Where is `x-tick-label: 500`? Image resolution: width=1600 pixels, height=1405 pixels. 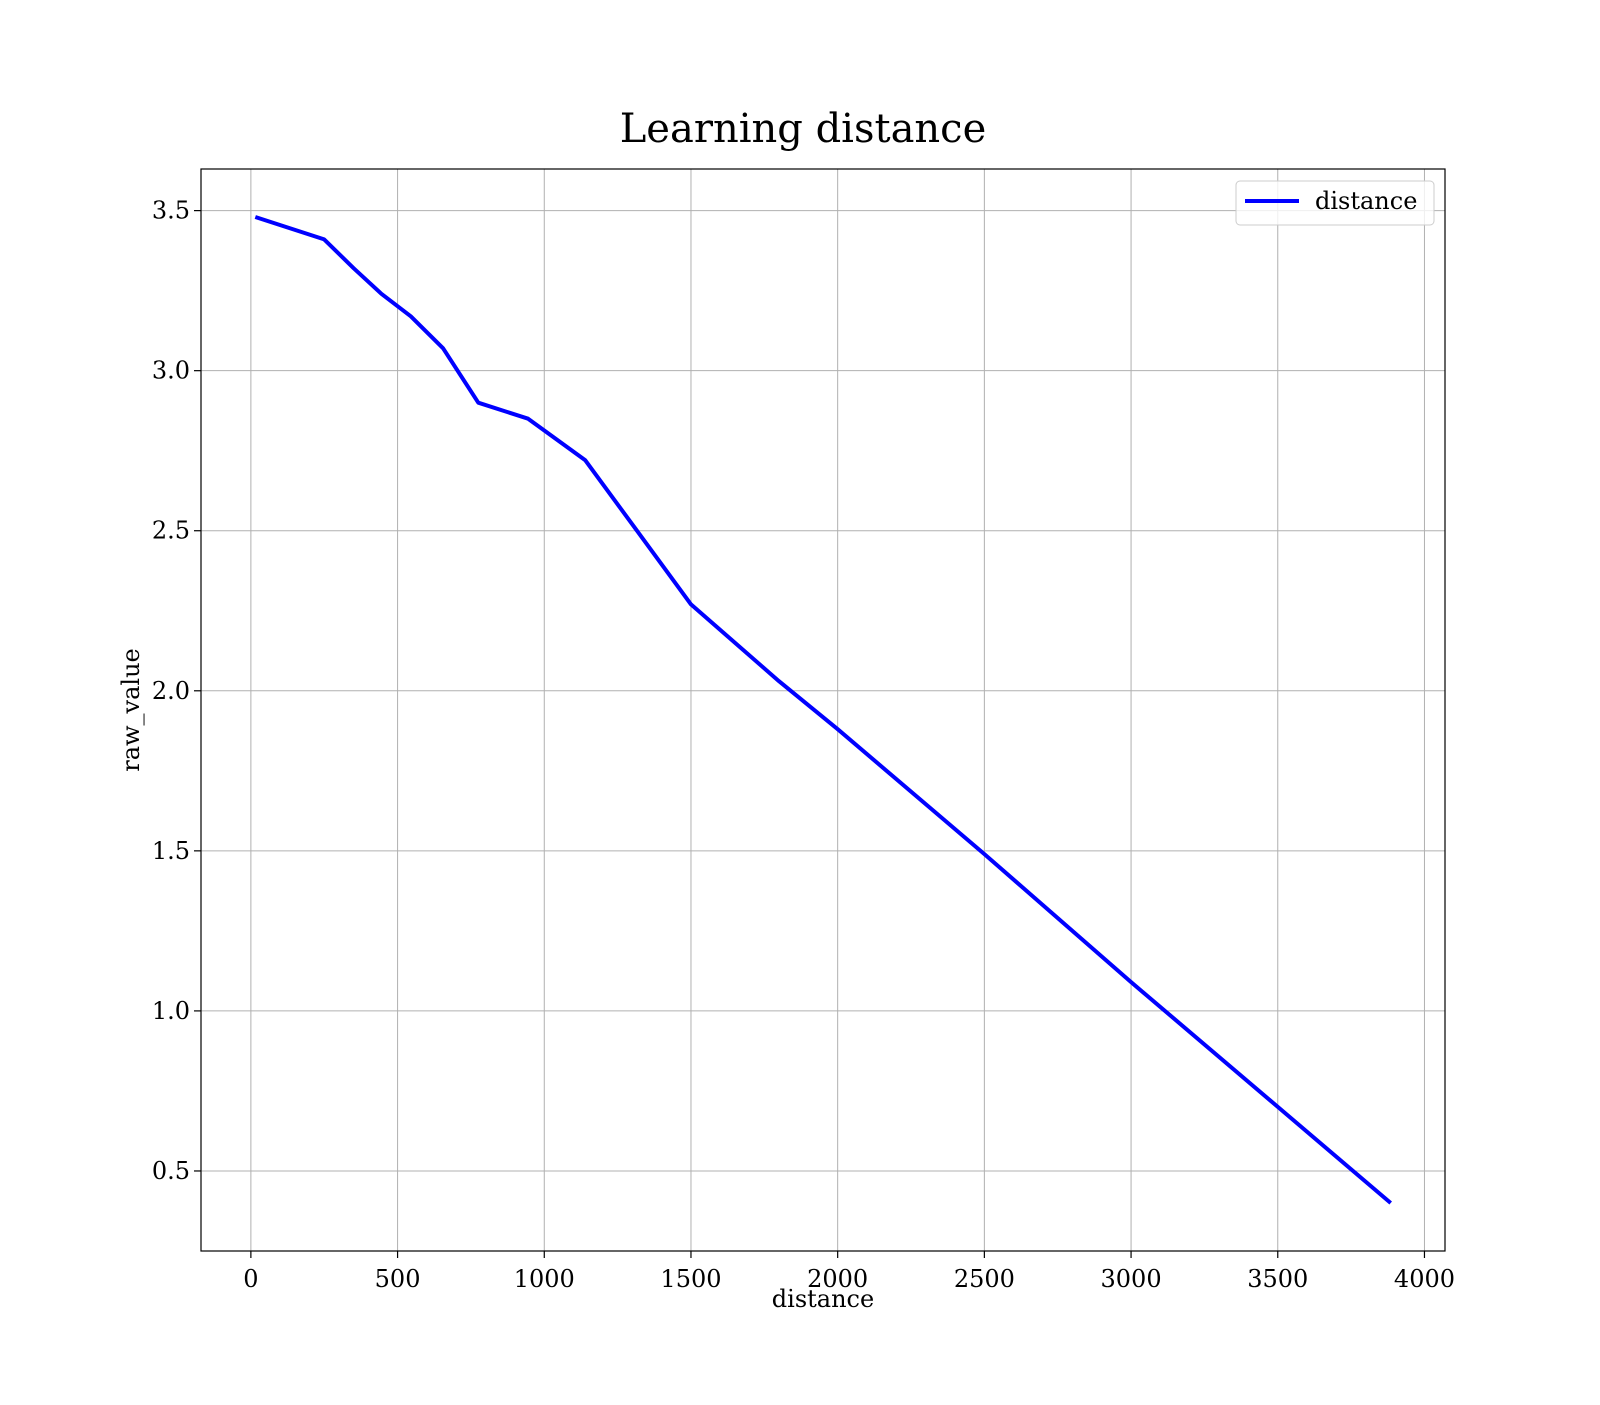
x-tick-label: 500 is located at coordinates (398, 1279).